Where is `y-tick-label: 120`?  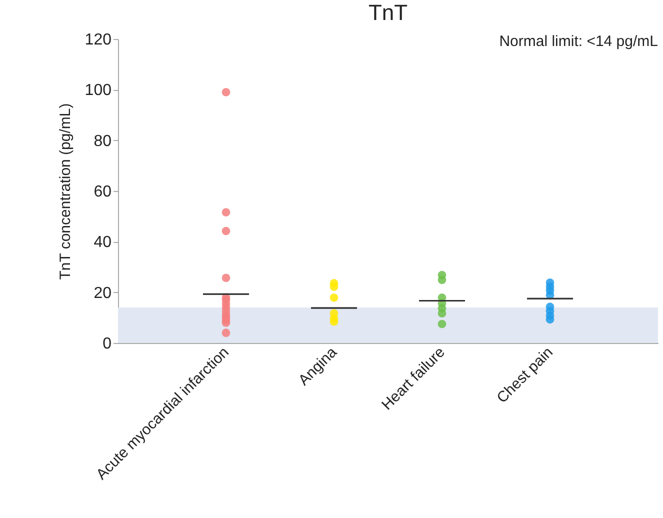
y-tick-label: 120 is located at coordinates (98, 40).